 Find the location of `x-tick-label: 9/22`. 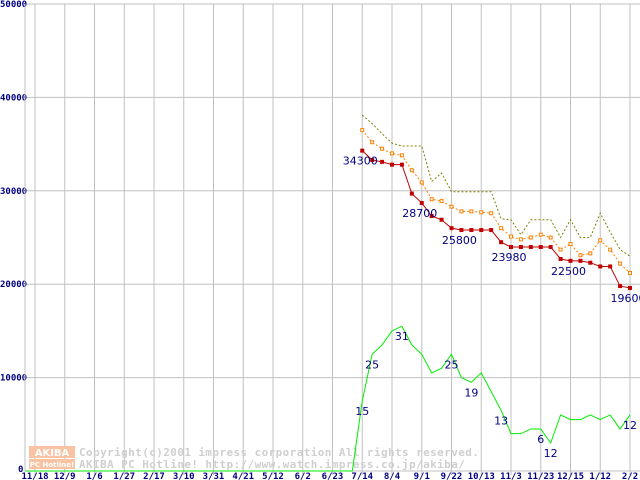

x-tick-label: 9/22 is located at coordinates (452, 476).